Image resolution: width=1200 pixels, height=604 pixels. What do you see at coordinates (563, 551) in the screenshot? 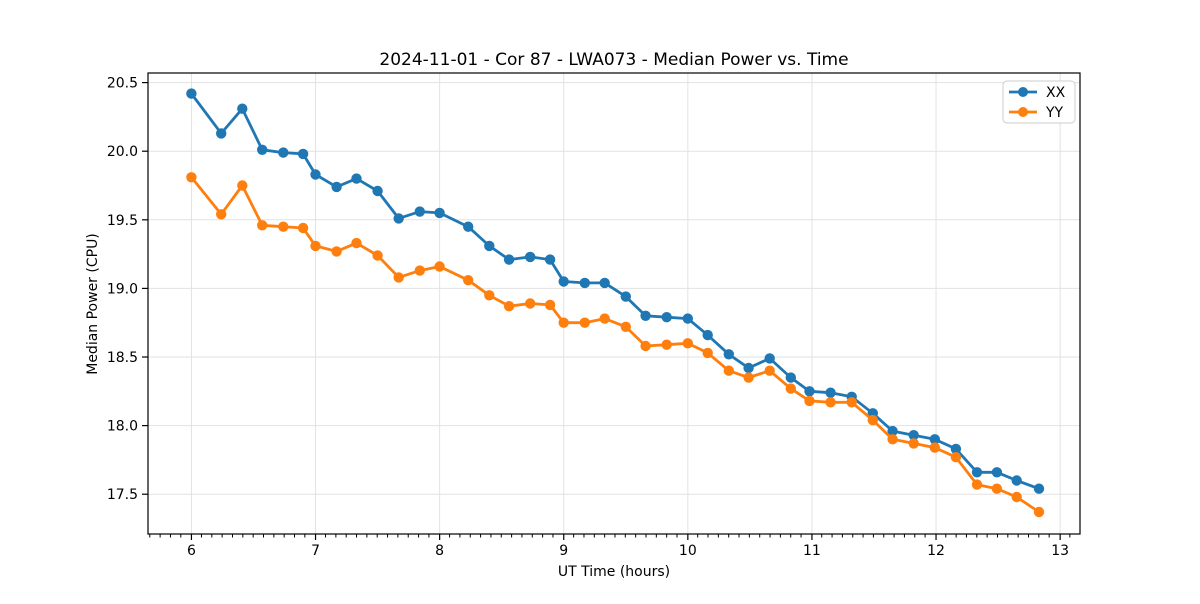
I see `x-tick-label: 9` at bounding box center [563, 551].